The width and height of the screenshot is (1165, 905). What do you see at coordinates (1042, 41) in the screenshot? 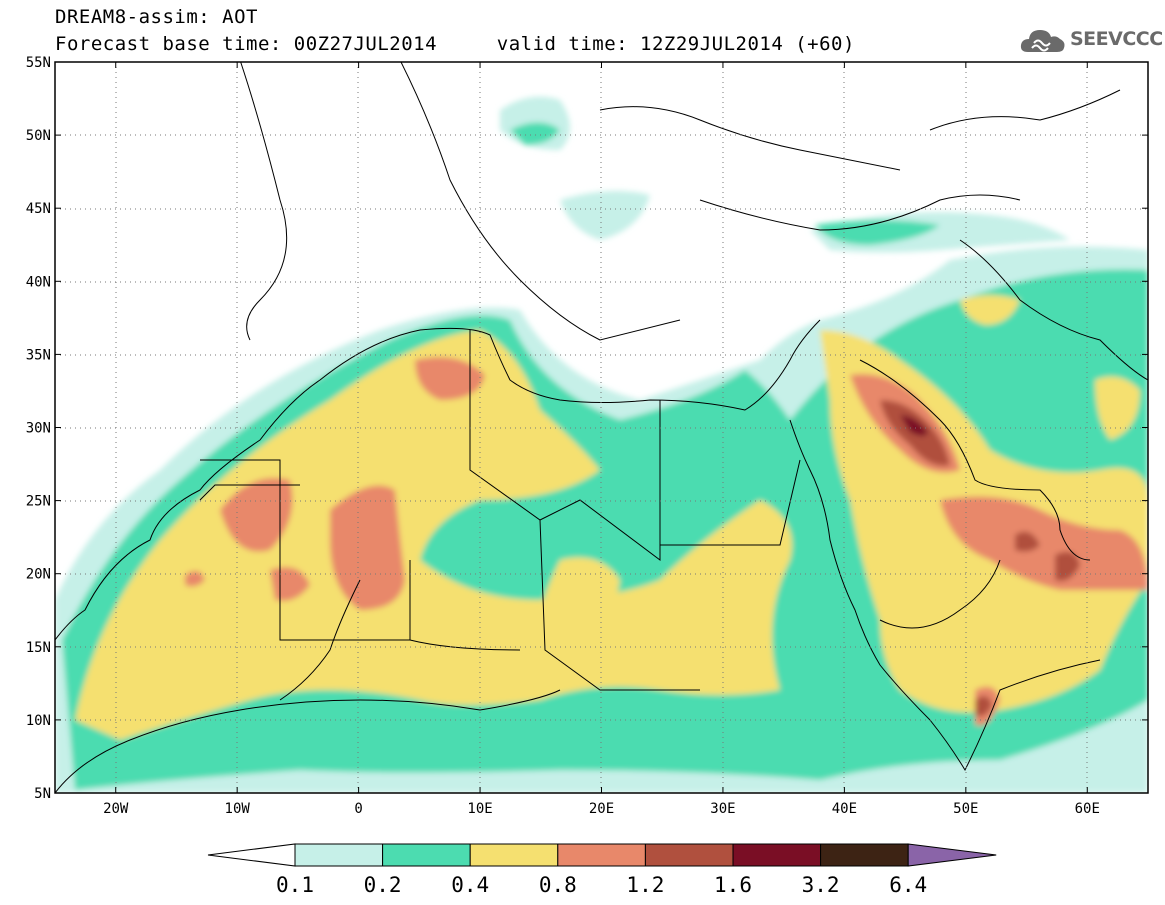
I see `cloud-icon` at bounding box center [1042, 41].